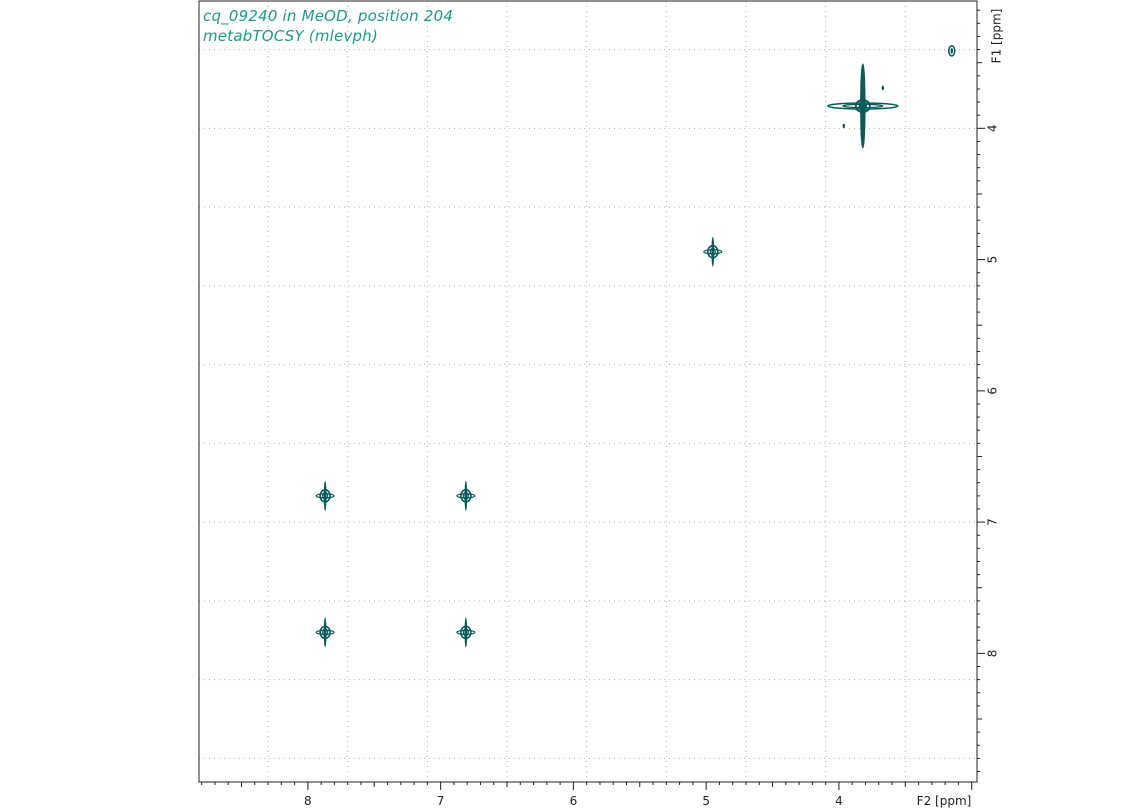 Image resolution: width=1124 pixels, height=811 pixels. What do you see at coordinates (993, 260) in the screenshot?
I see `y-tick-label: 5` at bounding box center [993, 260].